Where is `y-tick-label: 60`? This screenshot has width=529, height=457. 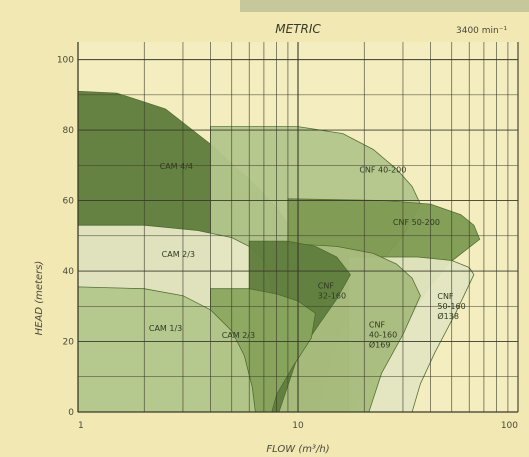 y-tick-label: 60 is located at coordinates (69, 202).